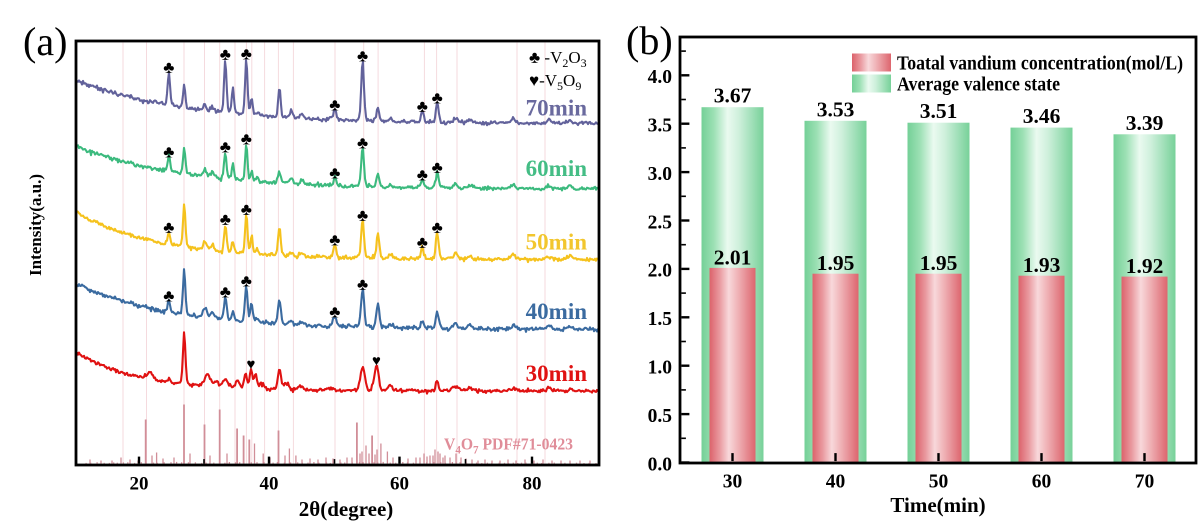  I want to click on svg-text: 2.01, so click(733, 257).